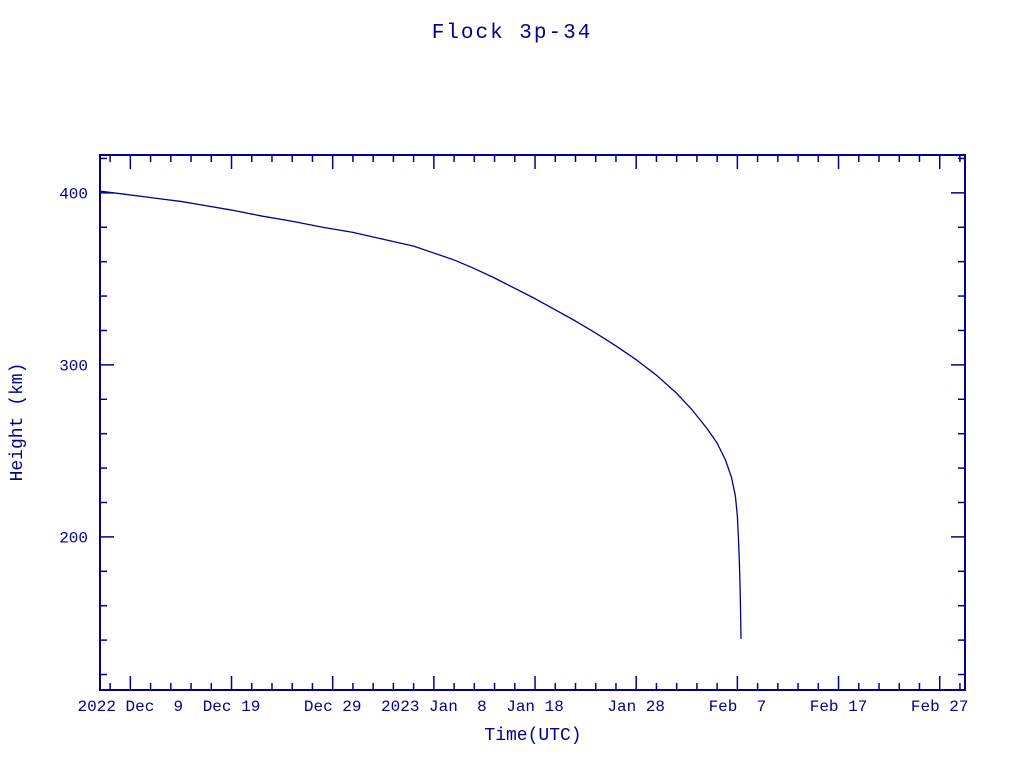  I want to click on y-tick-label: 200, so click(73, 538).